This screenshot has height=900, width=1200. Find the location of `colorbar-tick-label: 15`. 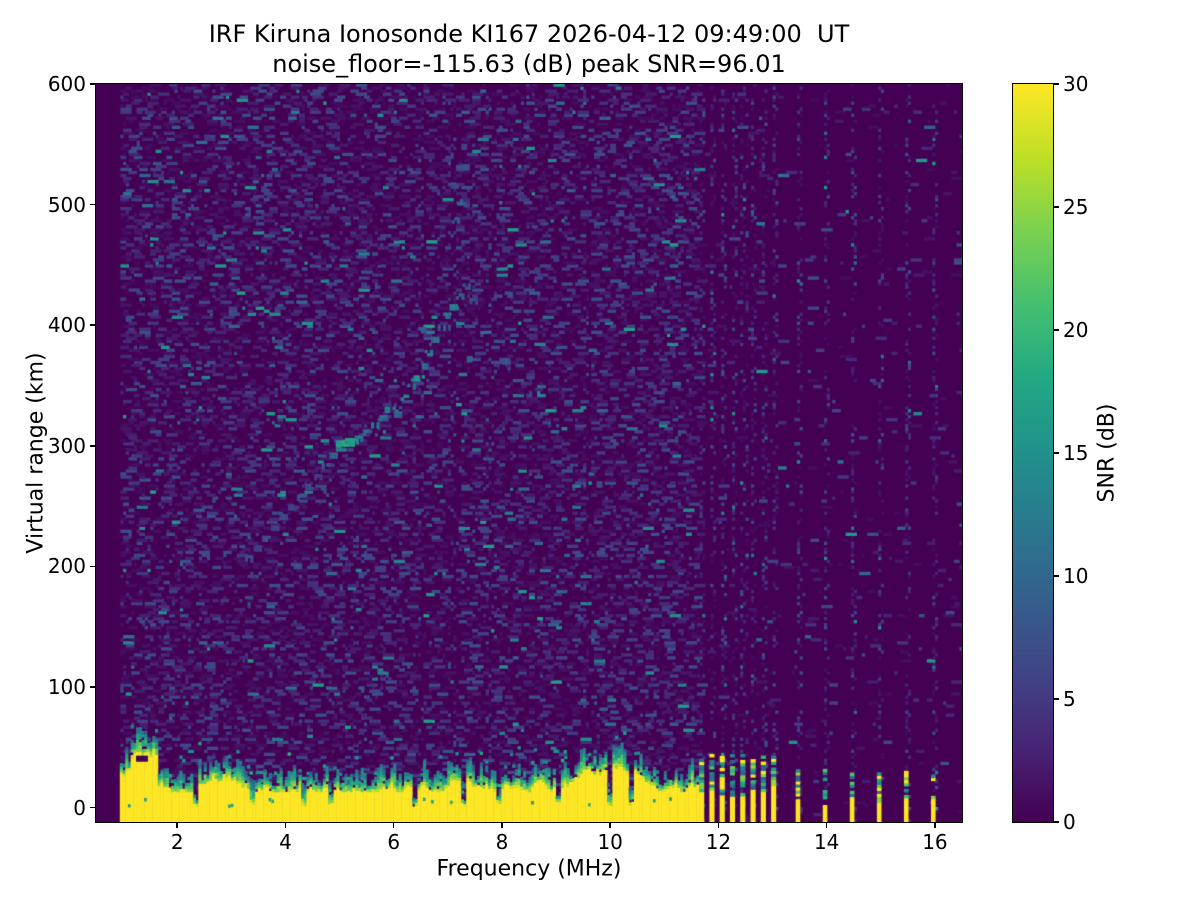

colorbar-tick-label: 15 is located at coordinates (1076, 453).